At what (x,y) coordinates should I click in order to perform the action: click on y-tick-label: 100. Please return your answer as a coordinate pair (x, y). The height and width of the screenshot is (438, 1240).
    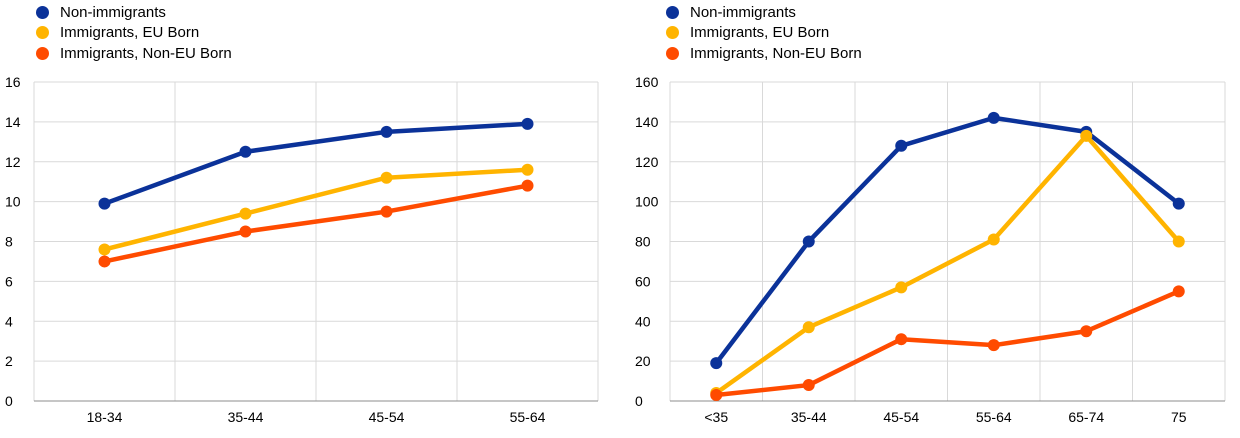
    Looking at the image, I should click on (647, 202).